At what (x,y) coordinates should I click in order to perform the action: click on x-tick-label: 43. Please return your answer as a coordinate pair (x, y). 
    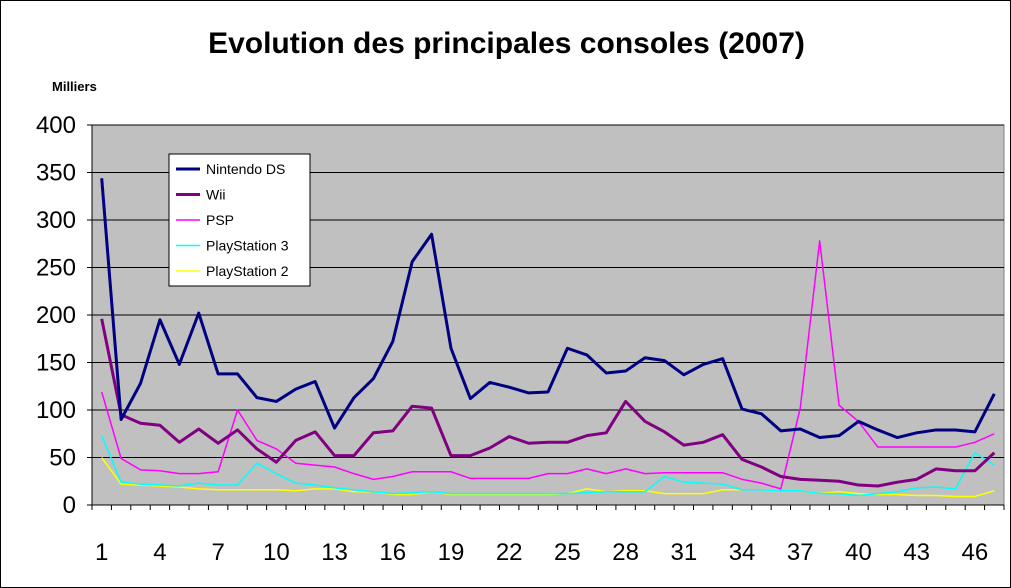
    Looking at the image, I should click on (916, 552).